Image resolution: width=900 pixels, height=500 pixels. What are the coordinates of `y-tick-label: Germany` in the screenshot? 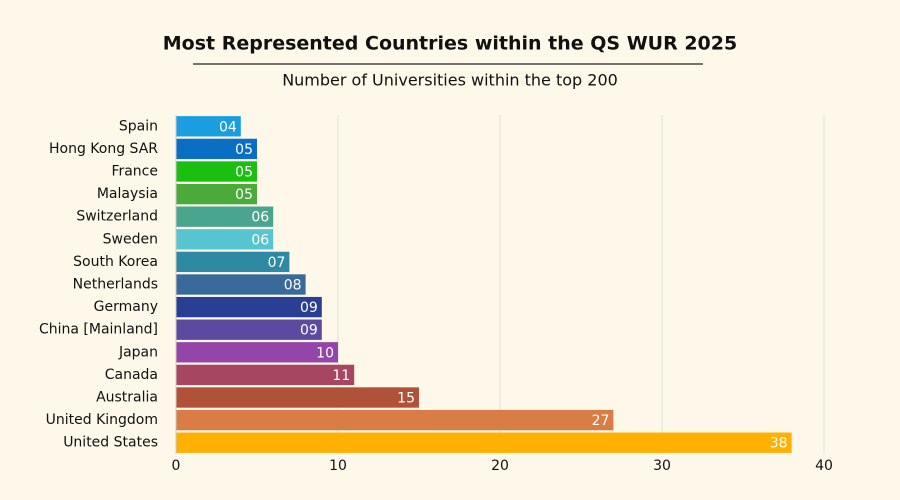 It's located at (126, 307).